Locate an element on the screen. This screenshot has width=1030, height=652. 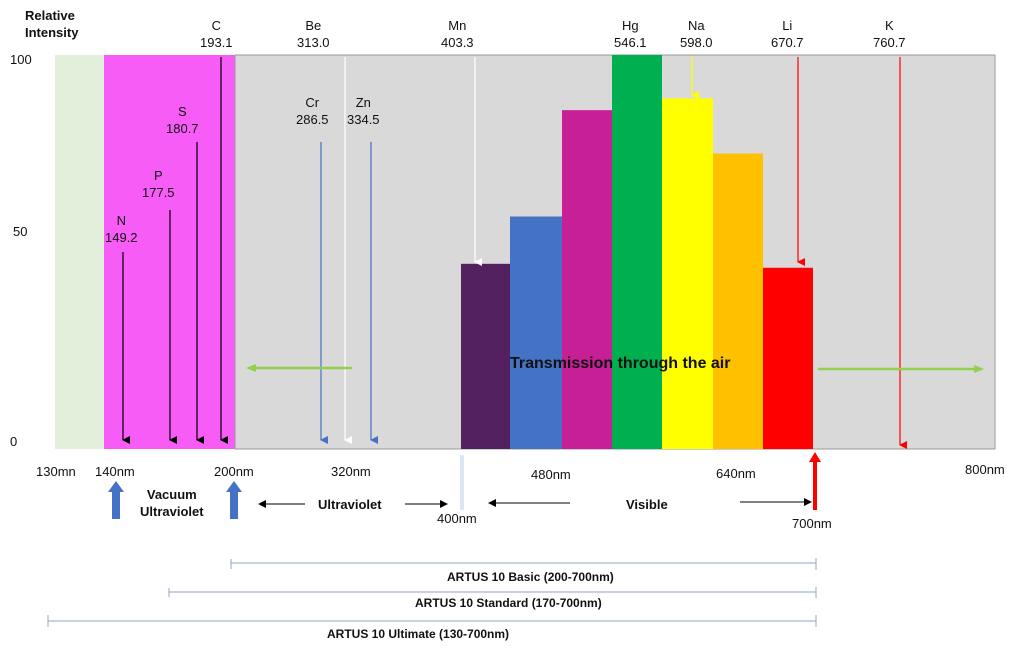
y-axis-title: Relative Intensity is located at coordinates (52, 24).